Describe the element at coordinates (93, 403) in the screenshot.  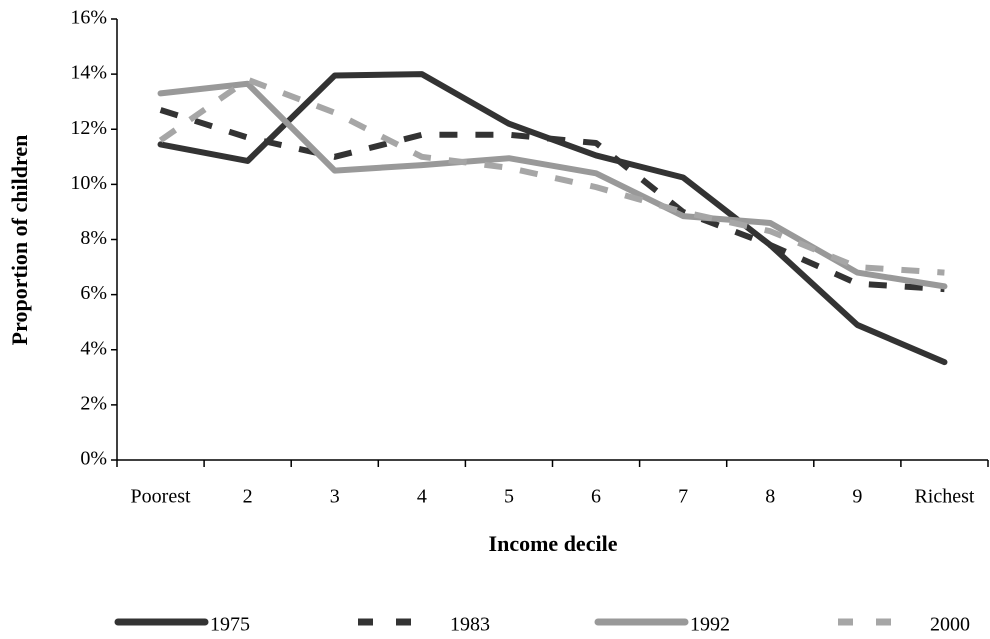
I see `y-tick-label: 2%` at that location.